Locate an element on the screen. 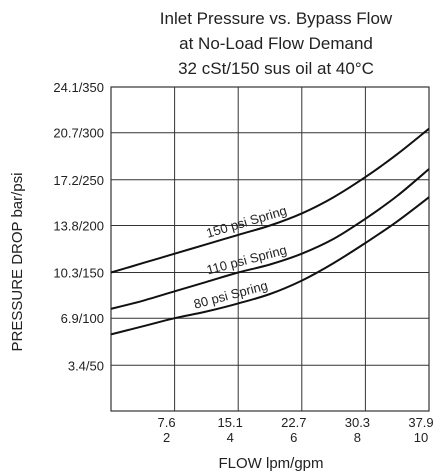  y-tick-label: 20.7/300 is located at coordinates (78, 133).